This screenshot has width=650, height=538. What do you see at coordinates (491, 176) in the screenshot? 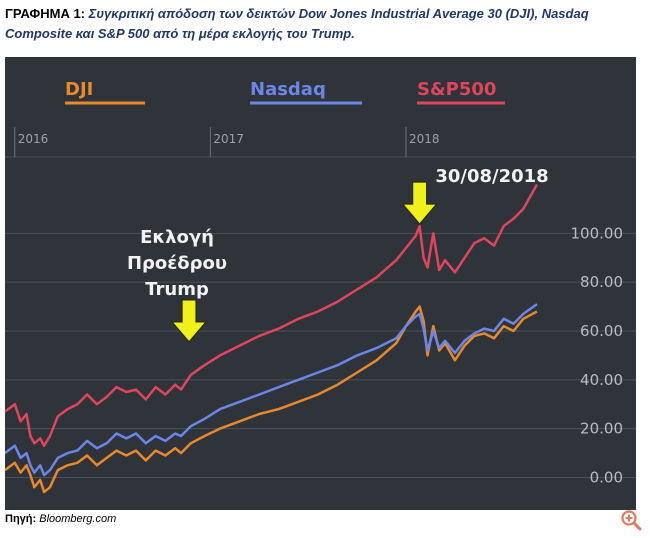
I see `date-annotation: 30/08/2018` at bounding box center [491, 176].